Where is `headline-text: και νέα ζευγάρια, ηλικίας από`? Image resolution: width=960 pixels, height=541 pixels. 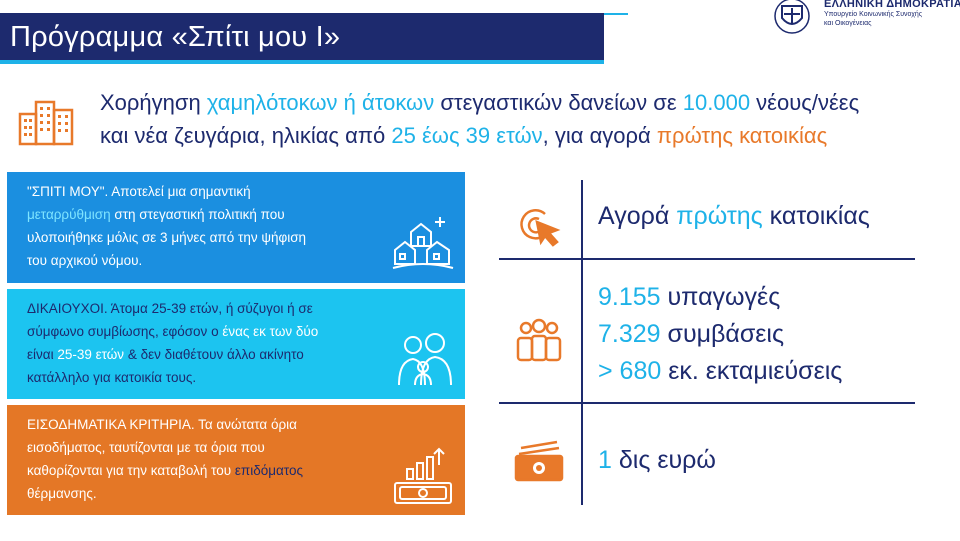 headline-text: και νέα ζευγάρια, ηλικίας από is located at coordinates (246, 135).